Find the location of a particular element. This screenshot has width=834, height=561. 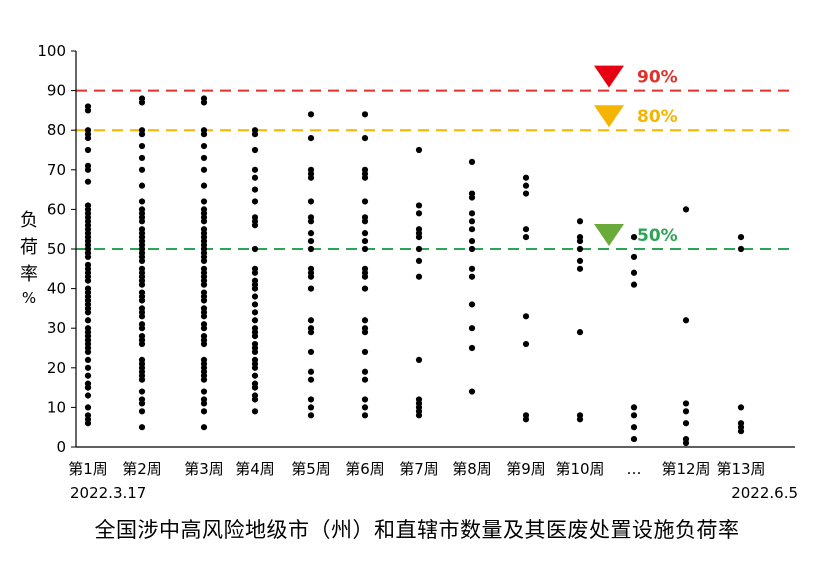

threshold-label-80: 80% is located at coordinates (657, 117).